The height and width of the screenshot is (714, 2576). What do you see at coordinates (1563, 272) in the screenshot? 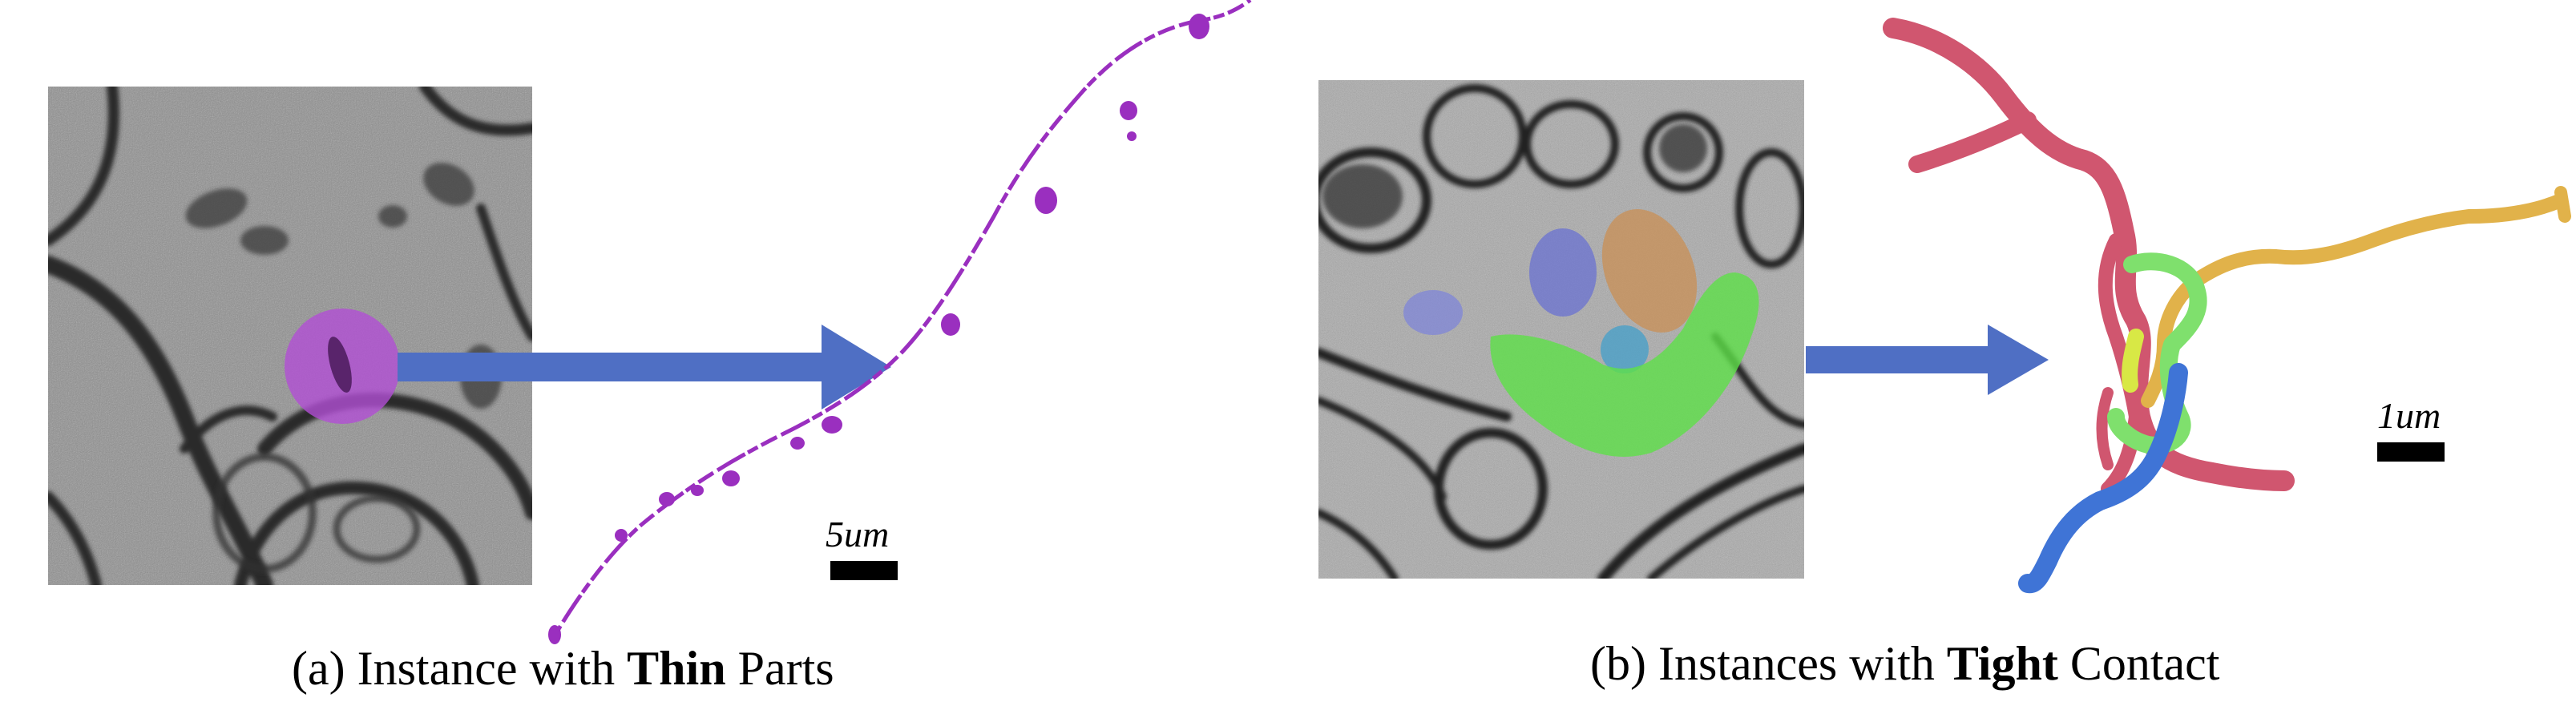
I see `instance-blue` at bounding box center [1563, 272].